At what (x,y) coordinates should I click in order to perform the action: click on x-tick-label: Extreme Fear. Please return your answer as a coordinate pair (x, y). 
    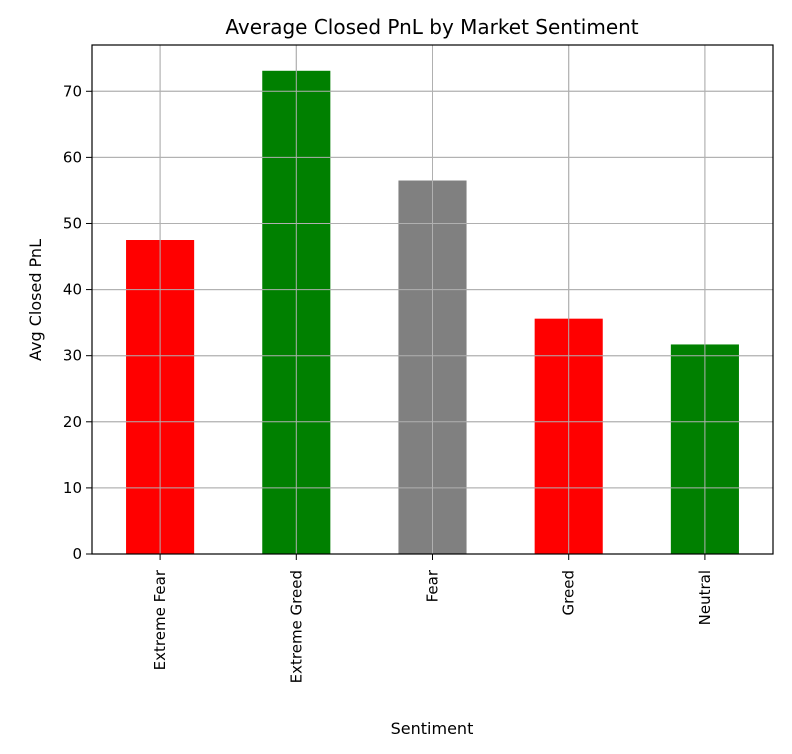
    Looking at the image, I should click on (160, 619).